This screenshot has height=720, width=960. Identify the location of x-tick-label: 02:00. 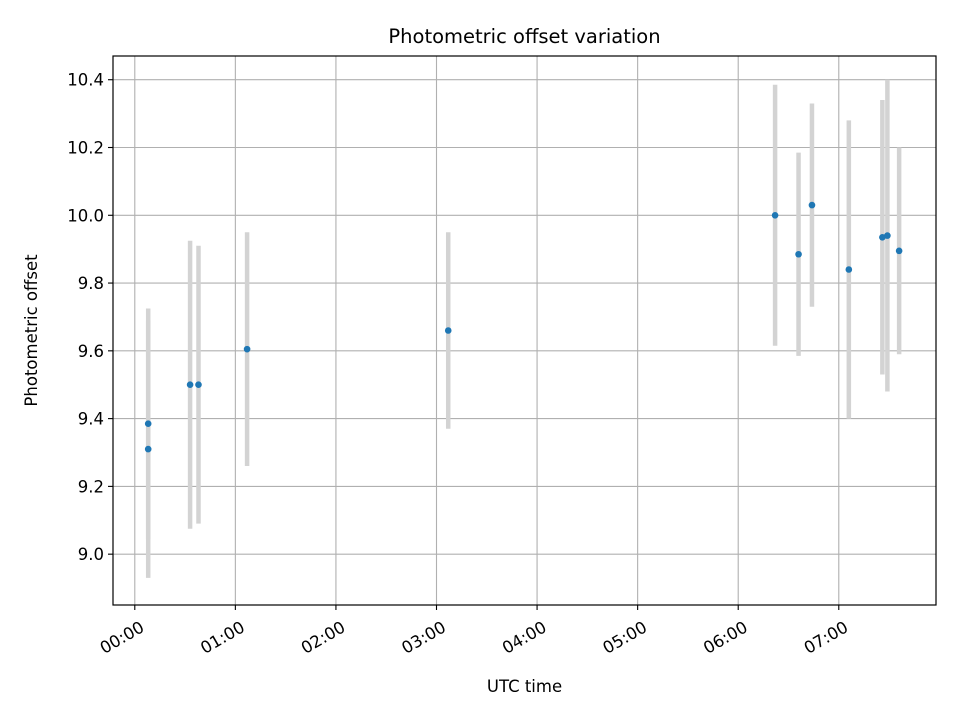
(323, 637).